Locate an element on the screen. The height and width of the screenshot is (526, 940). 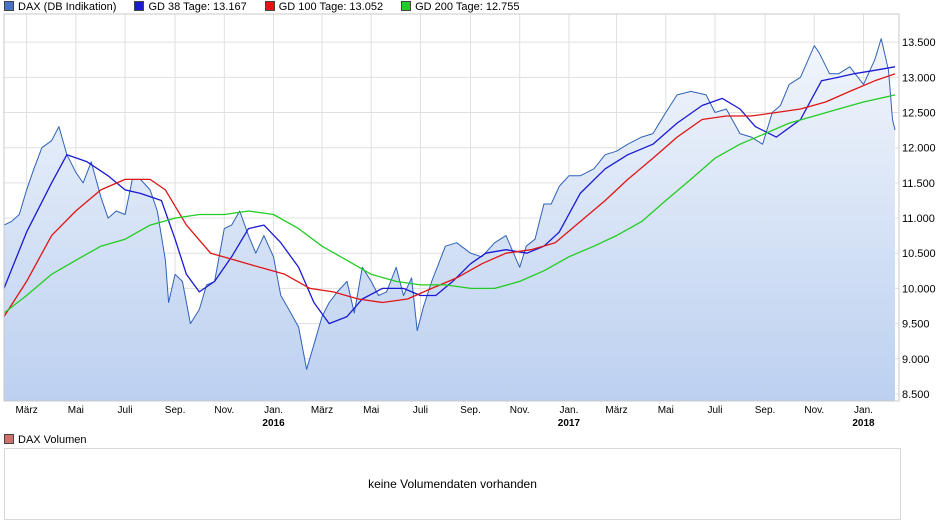
legend-item-gd200: GD 200 Tage: 12.755 is located at coordinates (460, 7).